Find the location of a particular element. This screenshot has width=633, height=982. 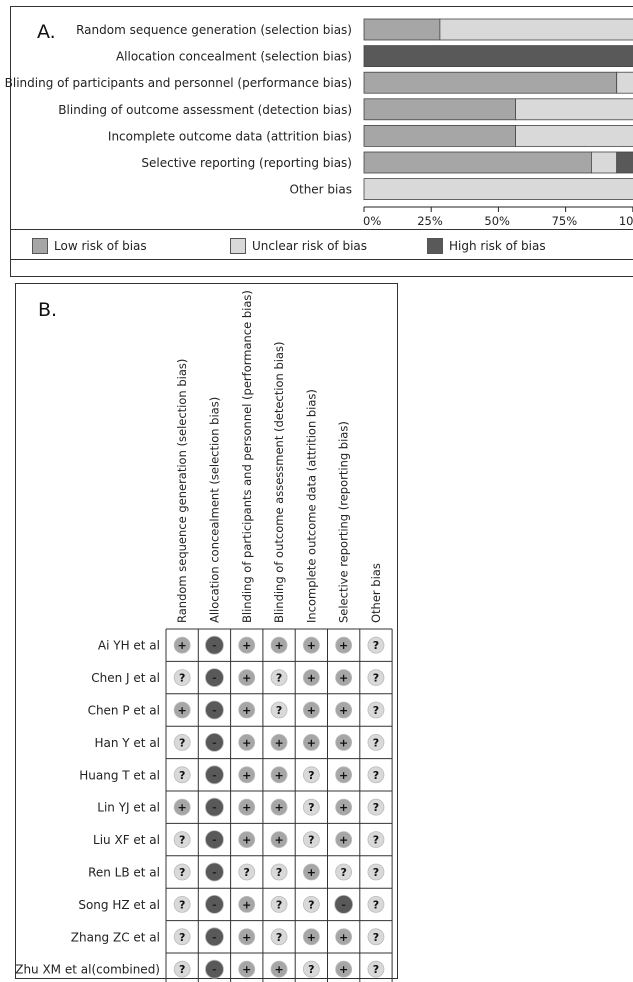

legend-item-high: High risk of bias is located at coordinates (486, 246).